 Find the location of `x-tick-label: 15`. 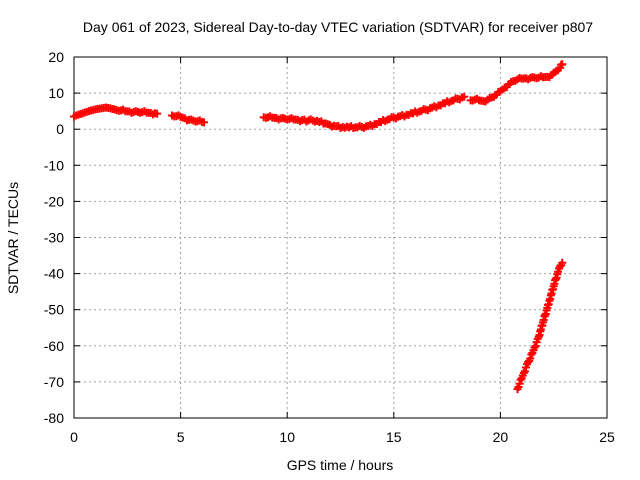

x-tick-label: 15 is located at coordinates (394, 437).